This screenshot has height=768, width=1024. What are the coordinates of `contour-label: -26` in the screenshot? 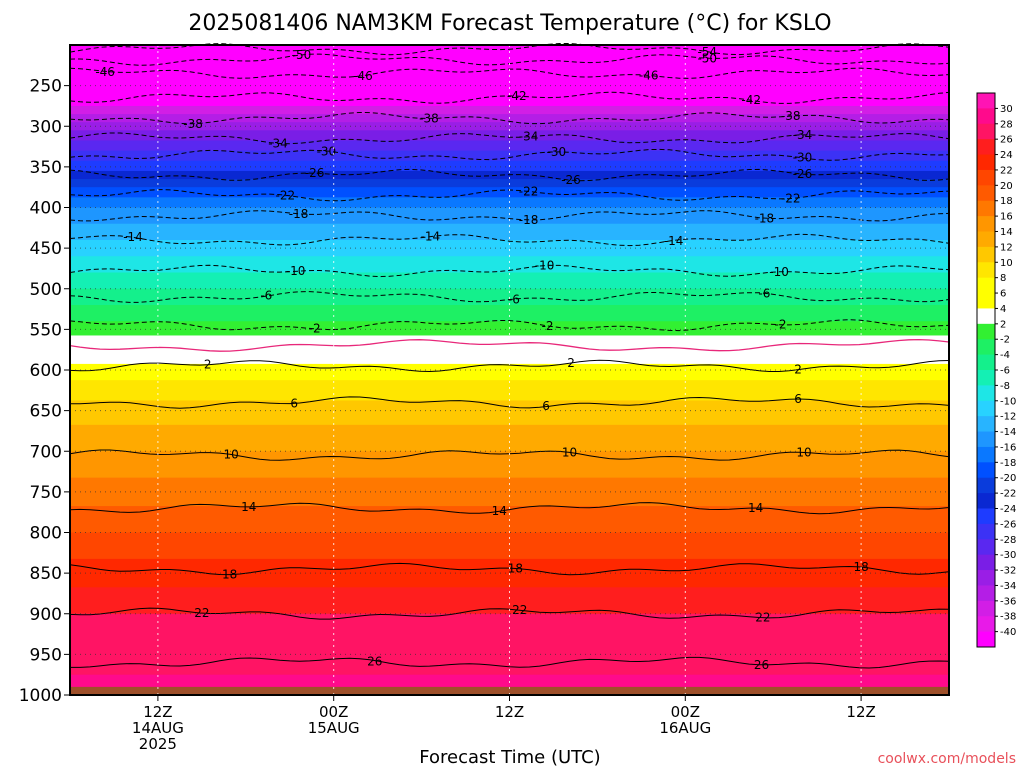 It's located at (315, 173).